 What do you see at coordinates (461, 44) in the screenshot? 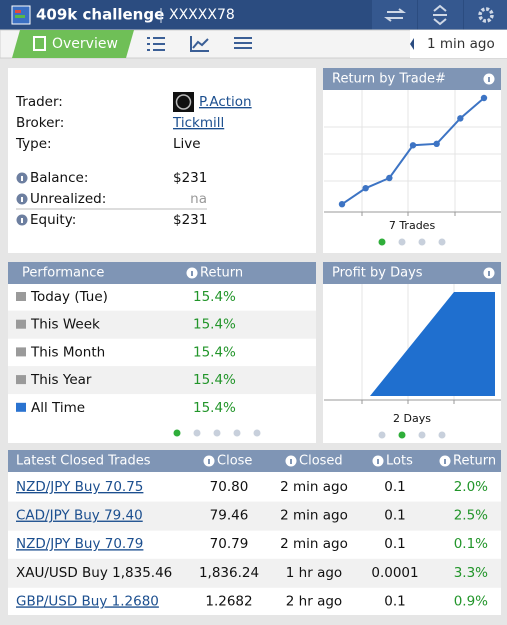
I see `updated-time: 1 min ago` at bounding box center [461, 44].